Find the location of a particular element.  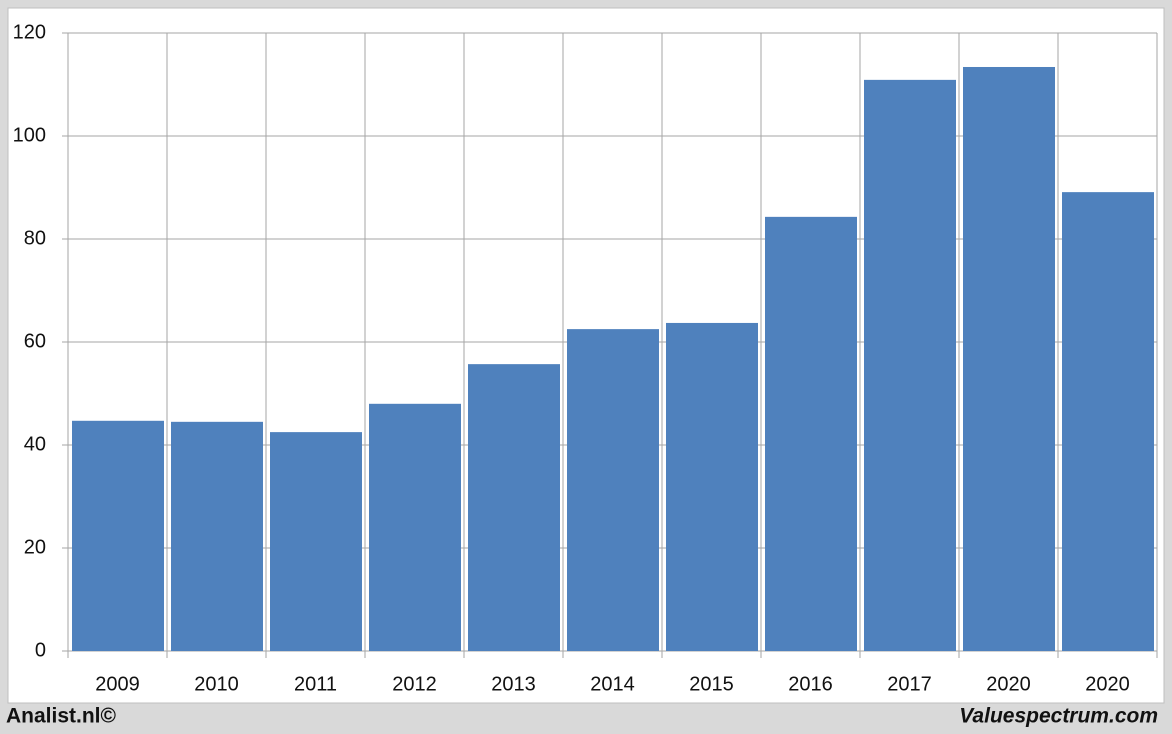

y-tick-label: 80 is located at coordinates (35, 238).